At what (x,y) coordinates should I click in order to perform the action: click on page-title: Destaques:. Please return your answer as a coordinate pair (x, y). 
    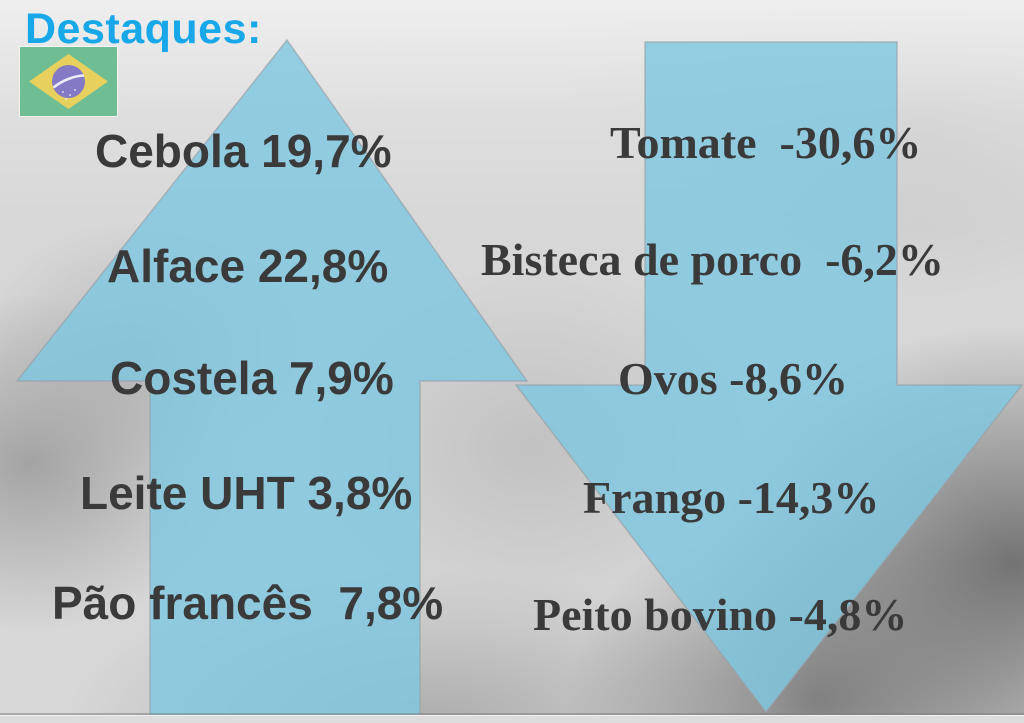
    Looking at the image, I should click on (143, 29).